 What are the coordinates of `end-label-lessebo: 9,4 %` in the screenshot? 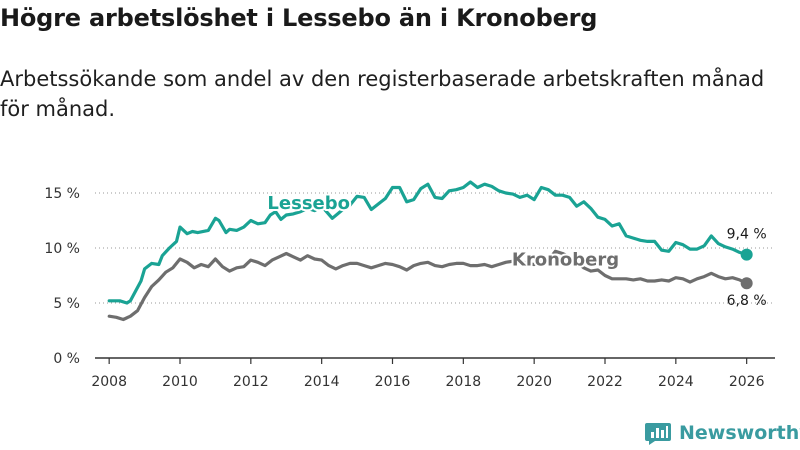 It's located at (747, 235).